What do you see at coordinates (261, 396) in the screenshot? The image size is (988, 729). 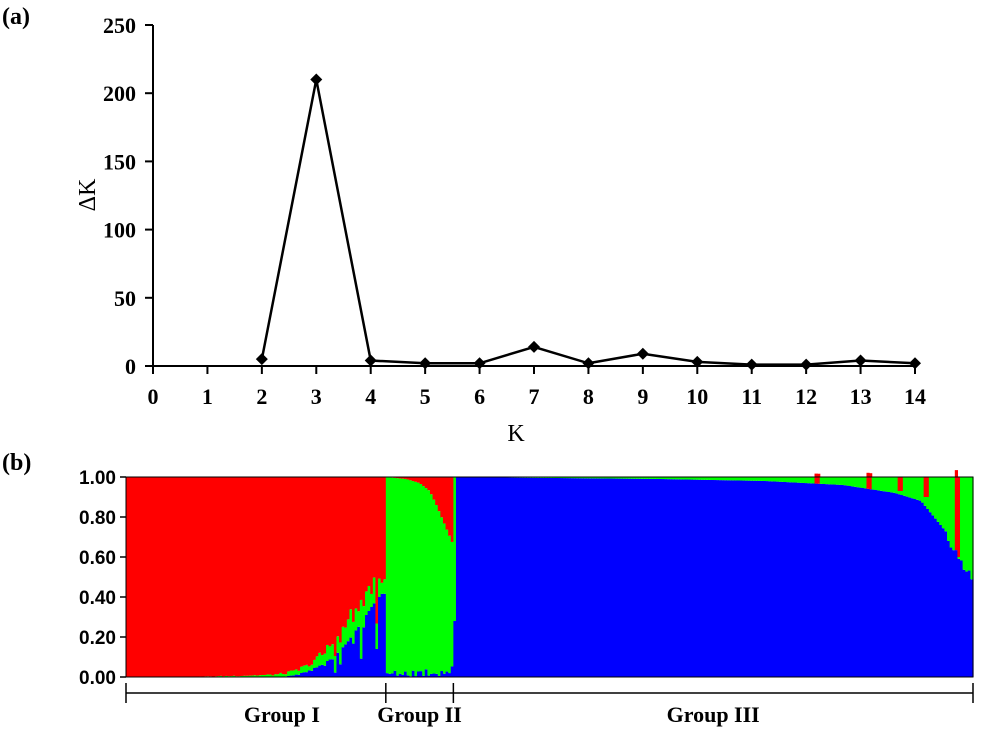 I see `panel-a-x-tick-label-2: 2` at bounding box center [261, 396].